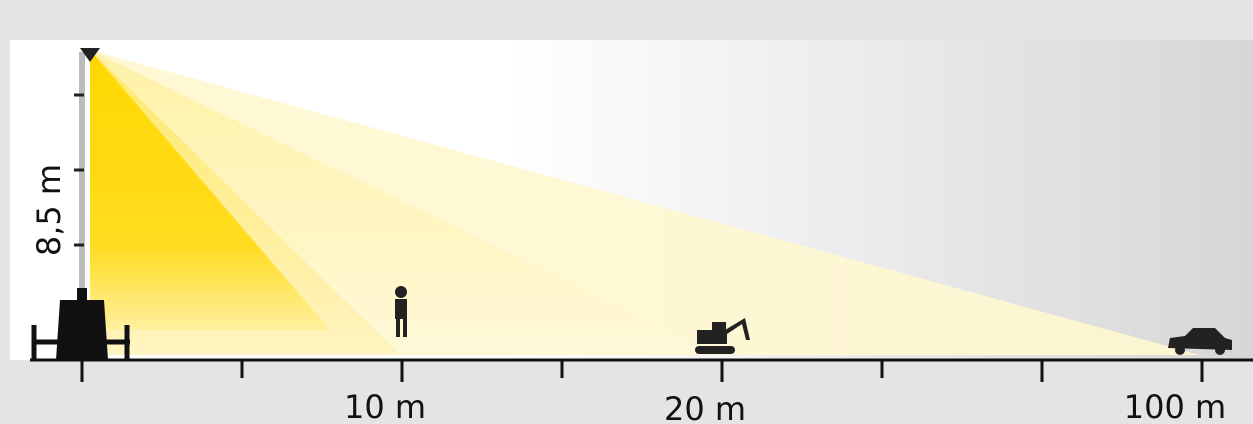 The width and height of the screenshot is (1253, 424). I want to click on height-label: 8,5 m, so click(49, 210).